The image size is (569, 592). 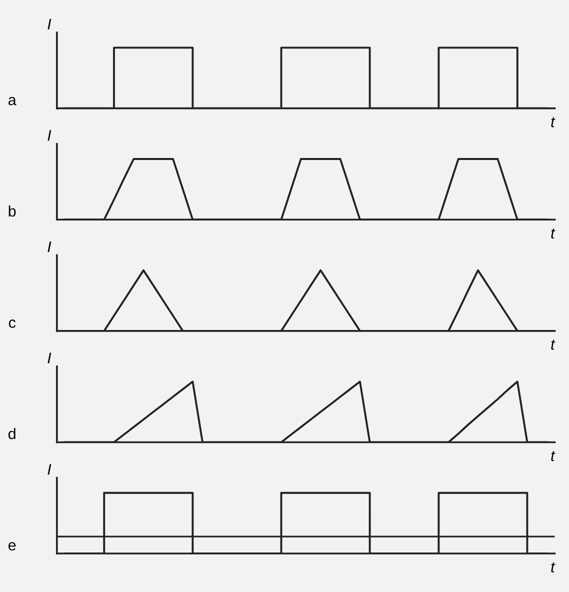 I want to click on text: b, so click(x=12, y=211).